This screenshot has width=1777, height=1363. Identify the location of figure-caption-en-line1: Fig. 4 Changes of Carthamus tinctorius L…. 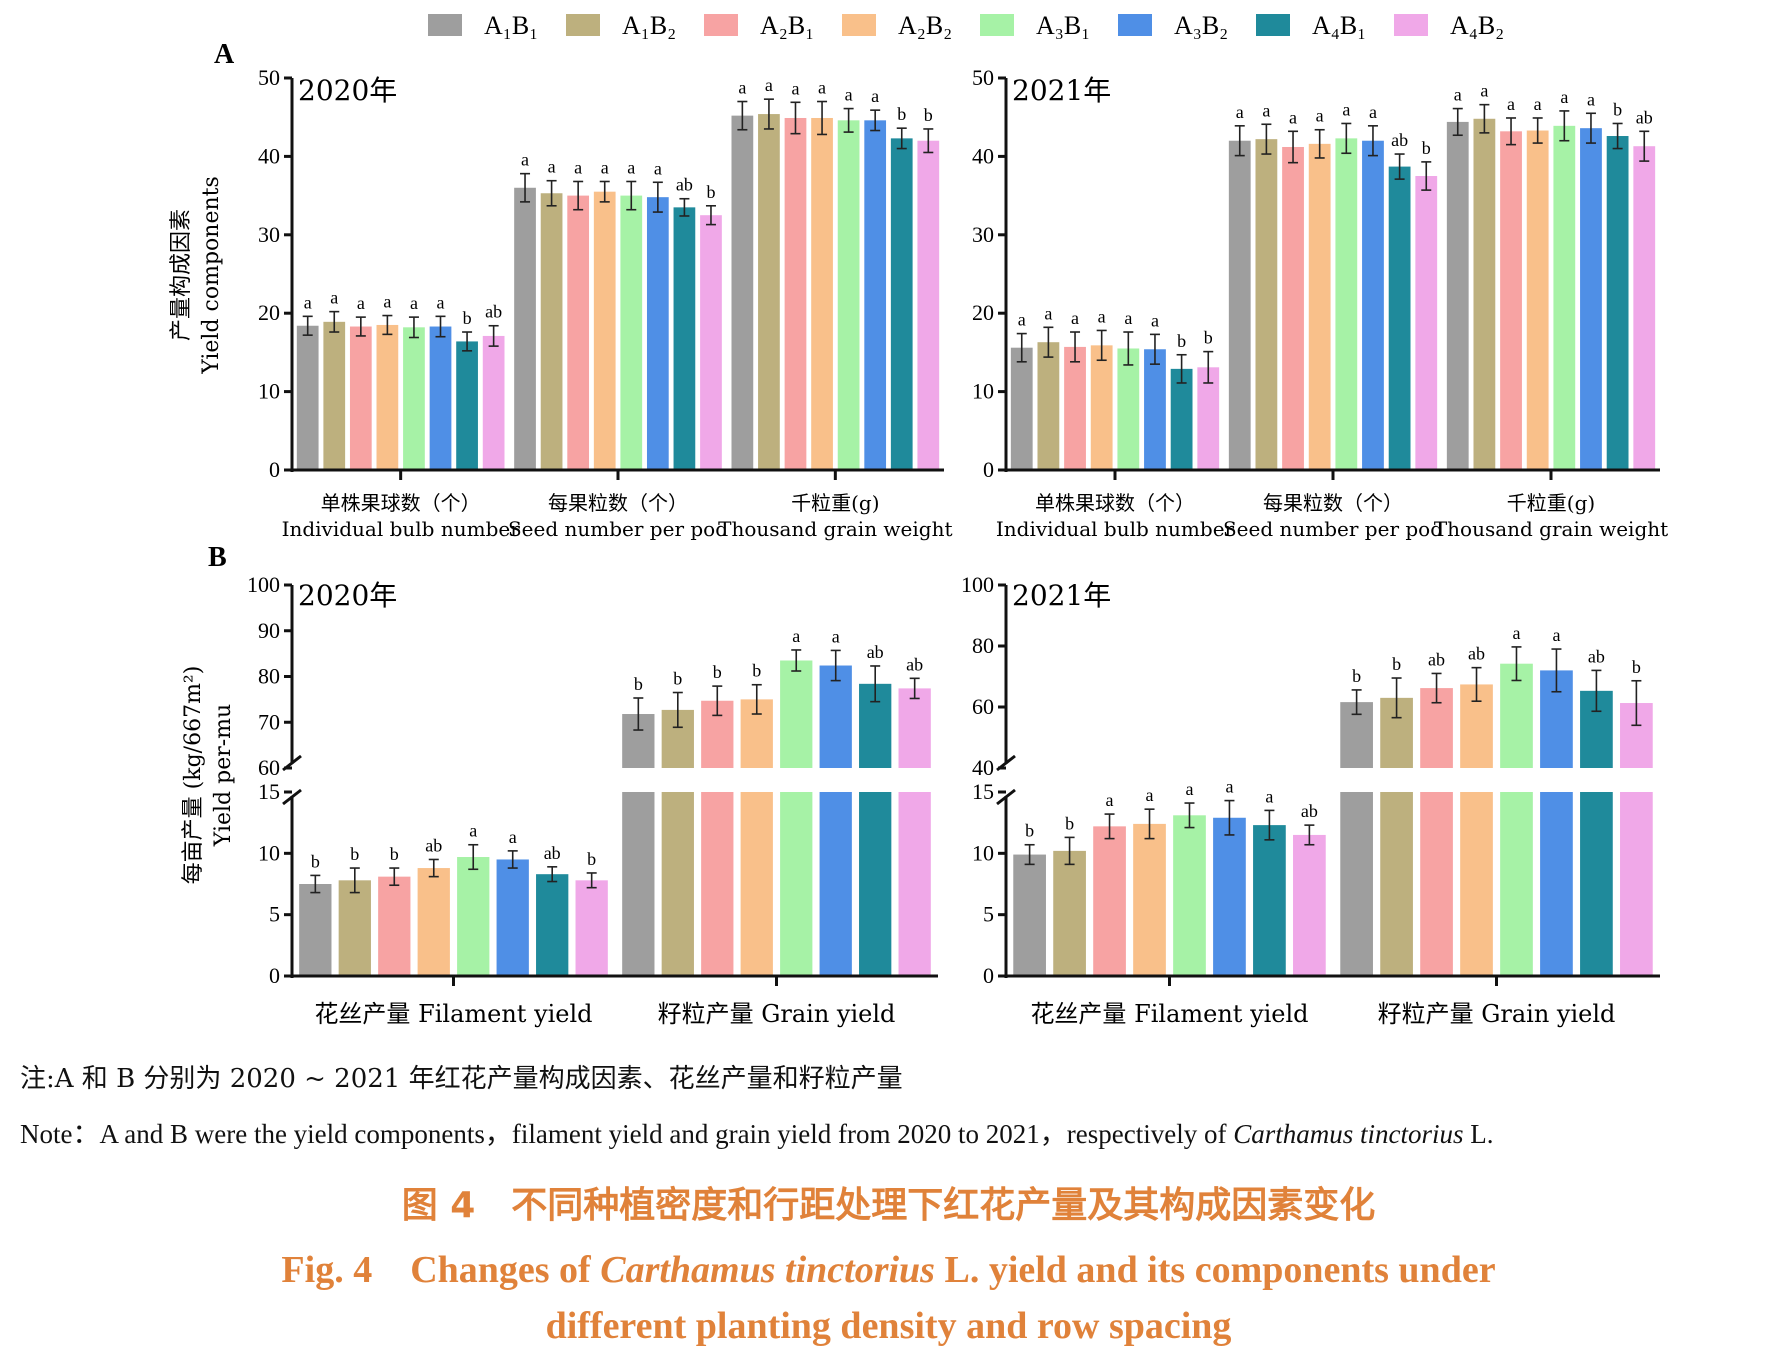
(888, 1265).